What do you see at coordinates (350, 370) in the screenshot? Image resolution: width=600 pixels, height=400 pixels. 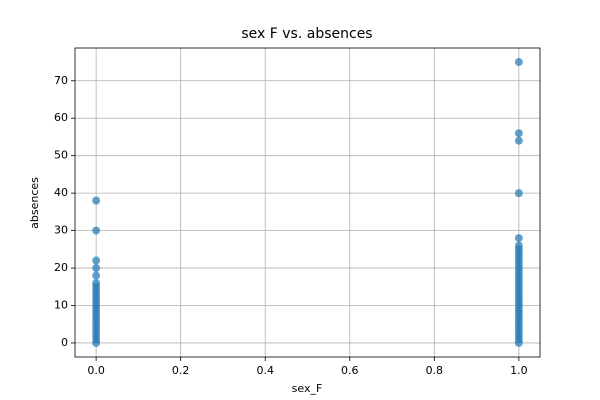 I see `x-tick-label: 0.6` at bounding box center [350, 370].